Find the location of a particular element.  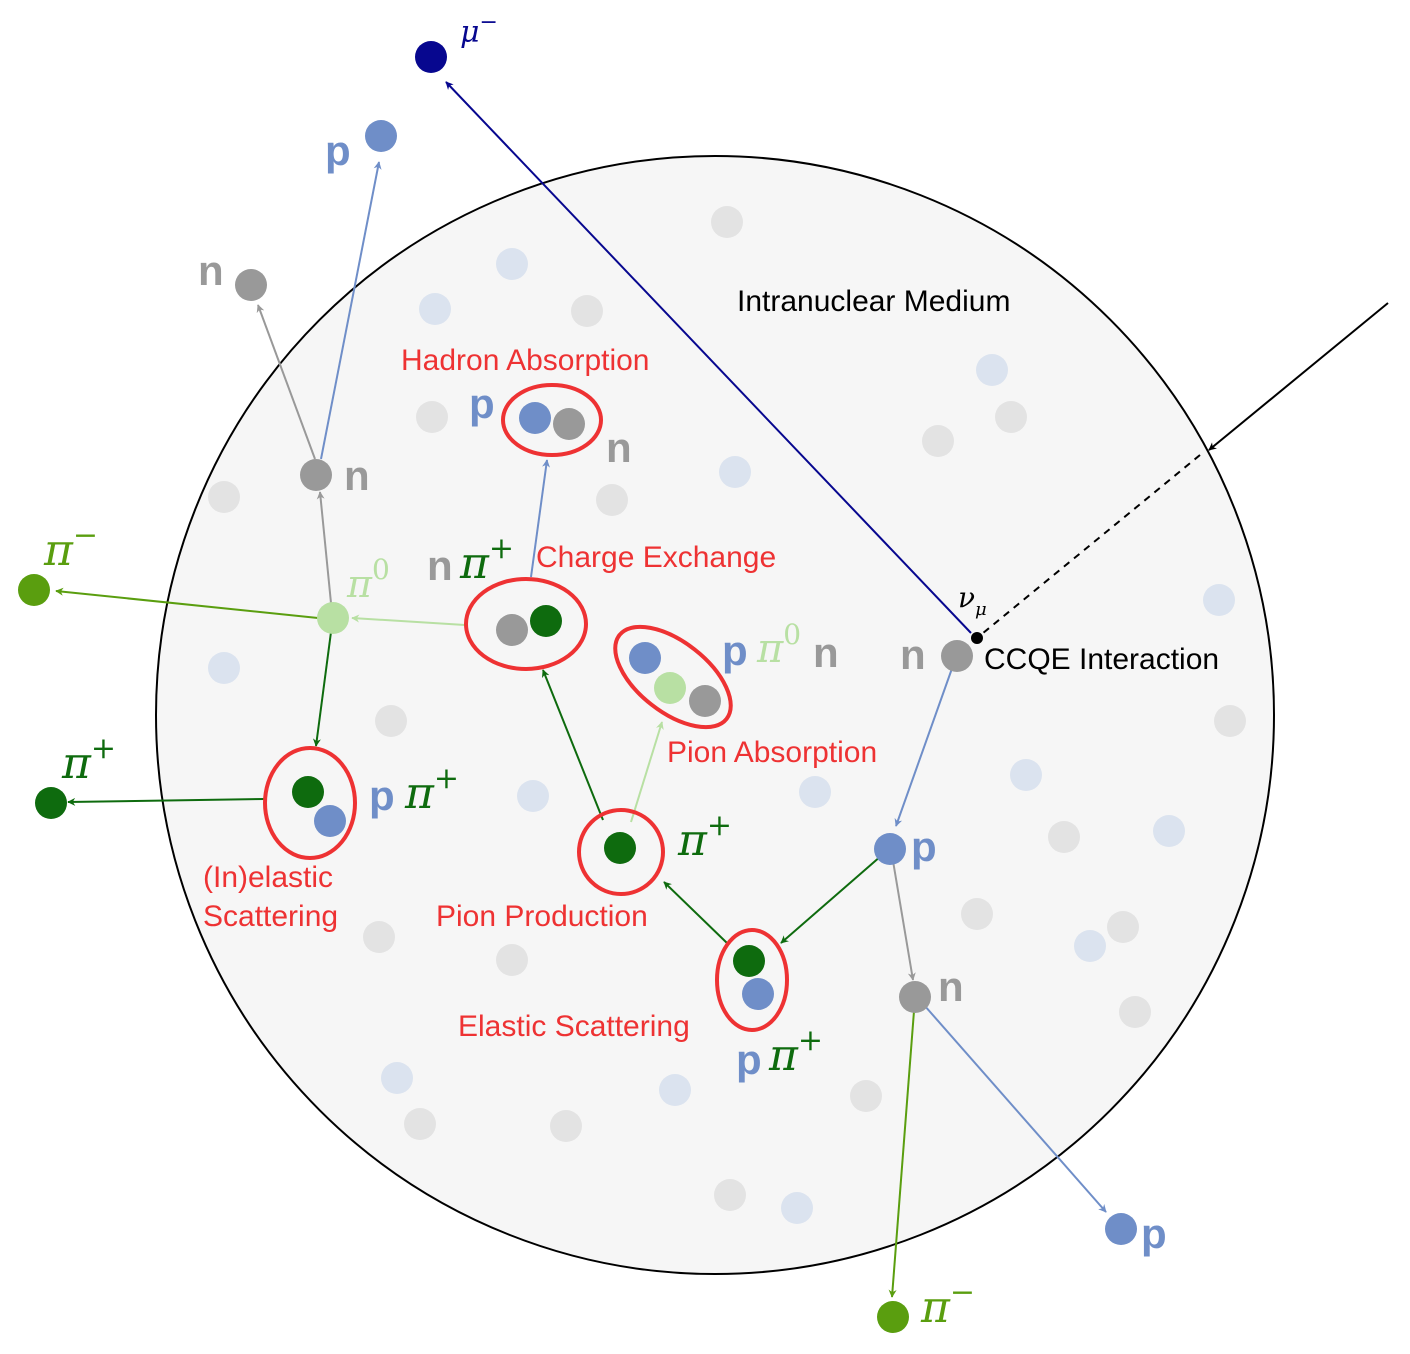

hadron-absorption-ellipse is located at coordinates (552, 420).